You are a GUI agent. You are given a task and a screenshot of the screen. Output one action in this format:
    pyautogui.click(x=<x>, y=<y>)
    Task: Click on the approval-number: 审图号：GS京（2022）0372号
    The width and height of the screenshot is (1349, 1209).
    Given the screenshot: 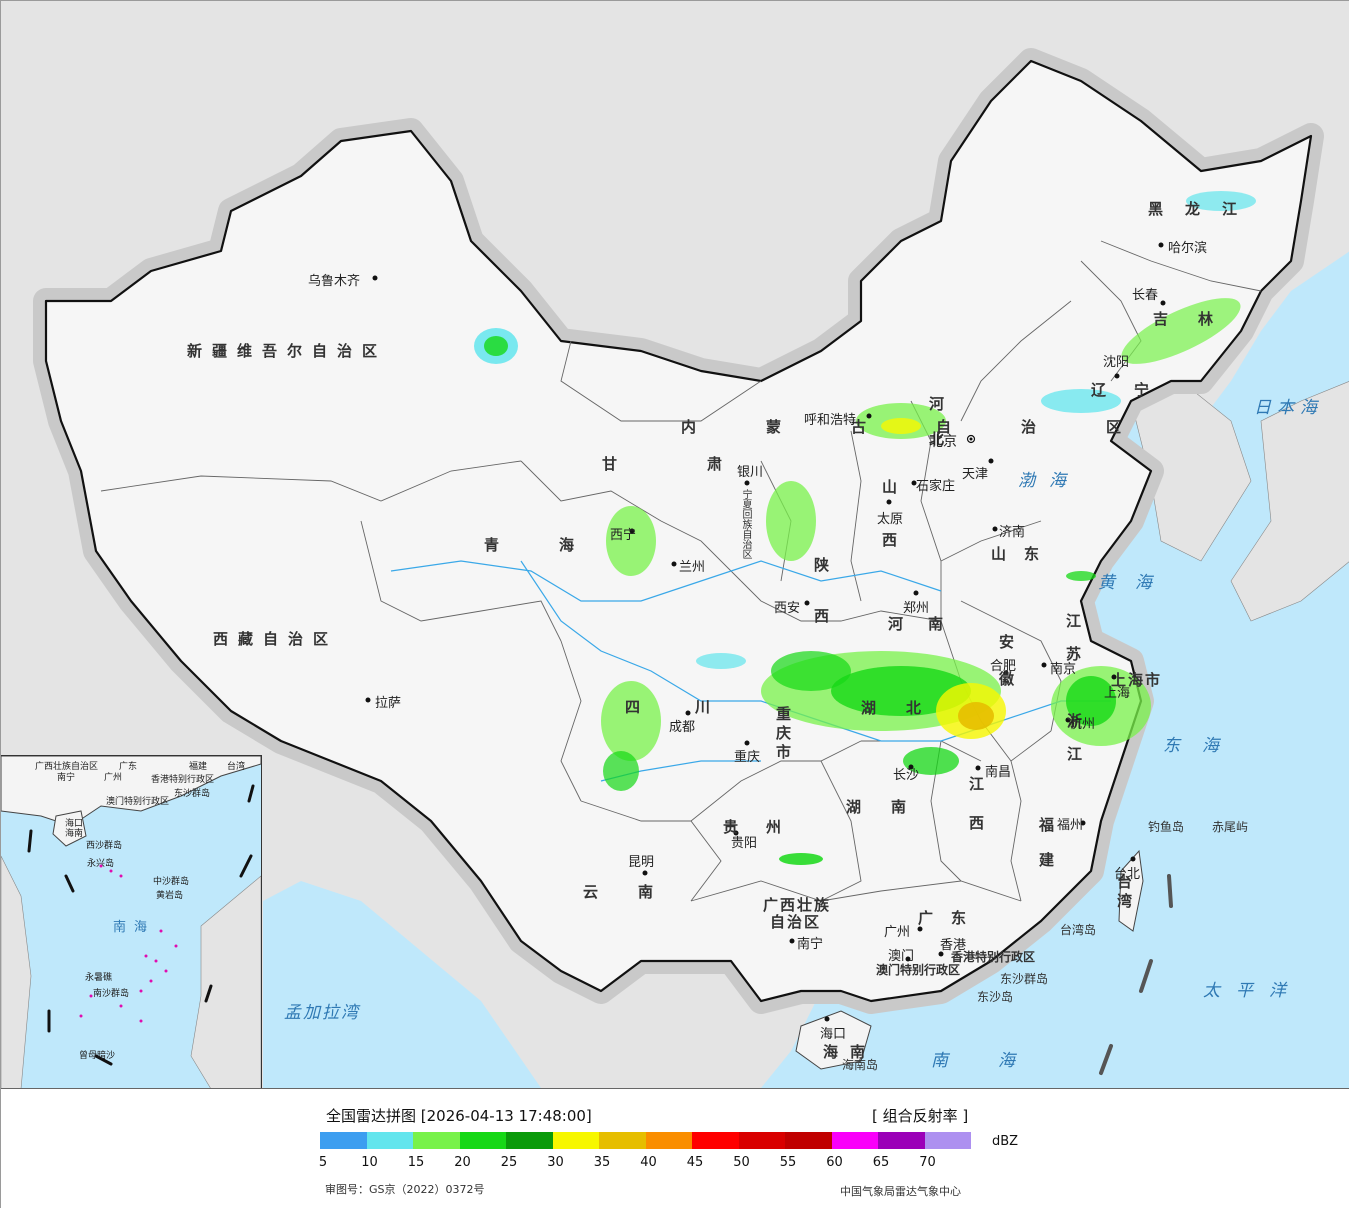 What is the action you would take?
    pyautogui.click(x=405, y=1189)
    